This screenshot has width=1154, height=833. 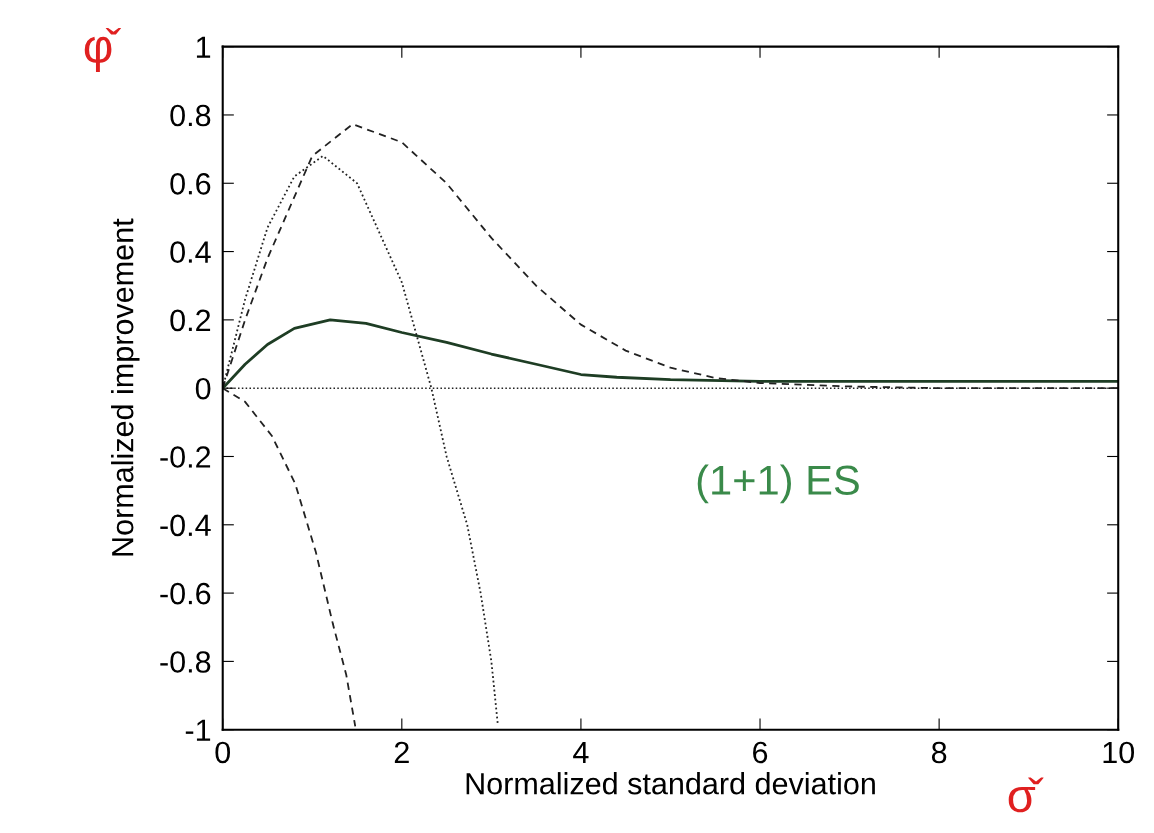 I want to click on x-axis-title: Normalized standard deviation, so click(x=670, y=783).